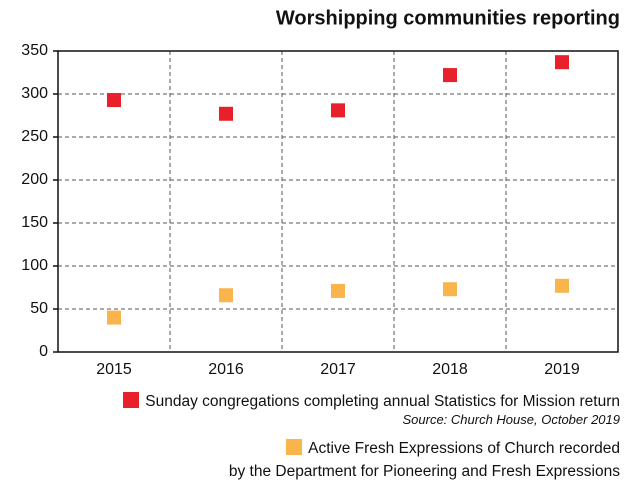 This screenshot has width=641, height=488. Describe the element at coordinates (562, 369) in the screenshot. I see `x-tick-label: 2019` at that location.